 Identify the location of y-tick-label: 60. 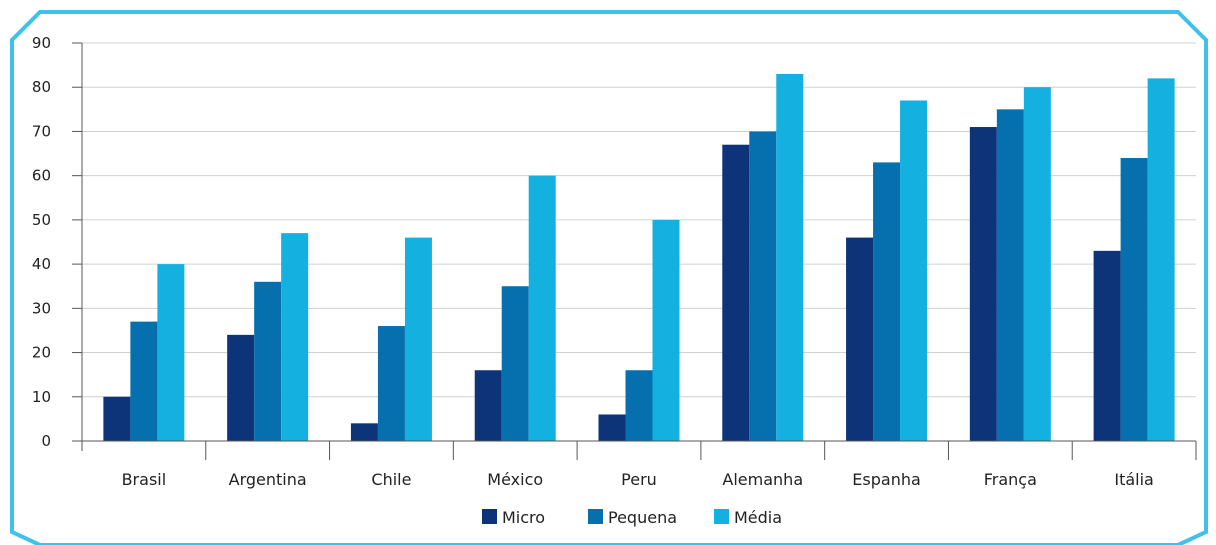
(41, 176).